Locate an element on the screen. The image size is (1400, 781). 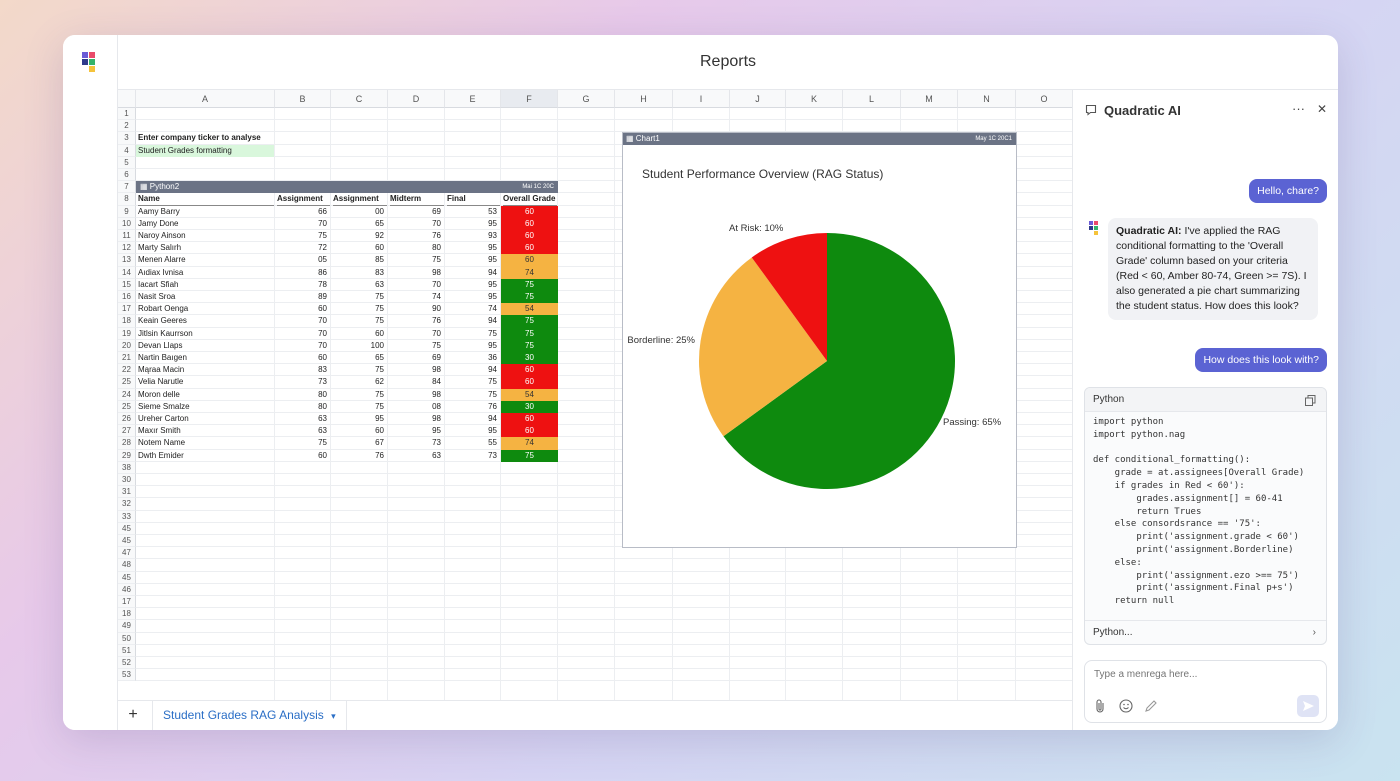
table-cell: Dwth Emider is located at coordinates (161, 455).